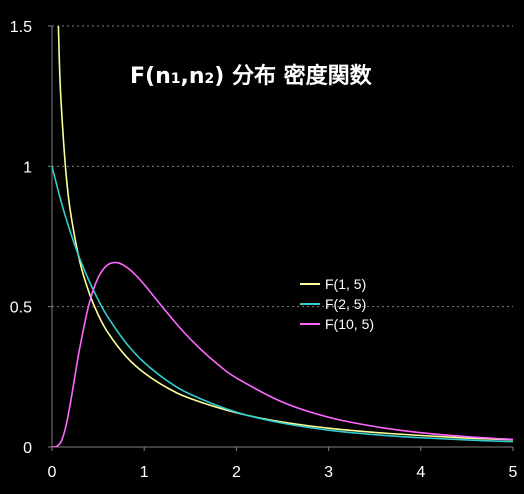  What do you see at coordinates (193, 76) in the screenshot?
I see `title-comma: ,n` at bounding box center [193, 76].